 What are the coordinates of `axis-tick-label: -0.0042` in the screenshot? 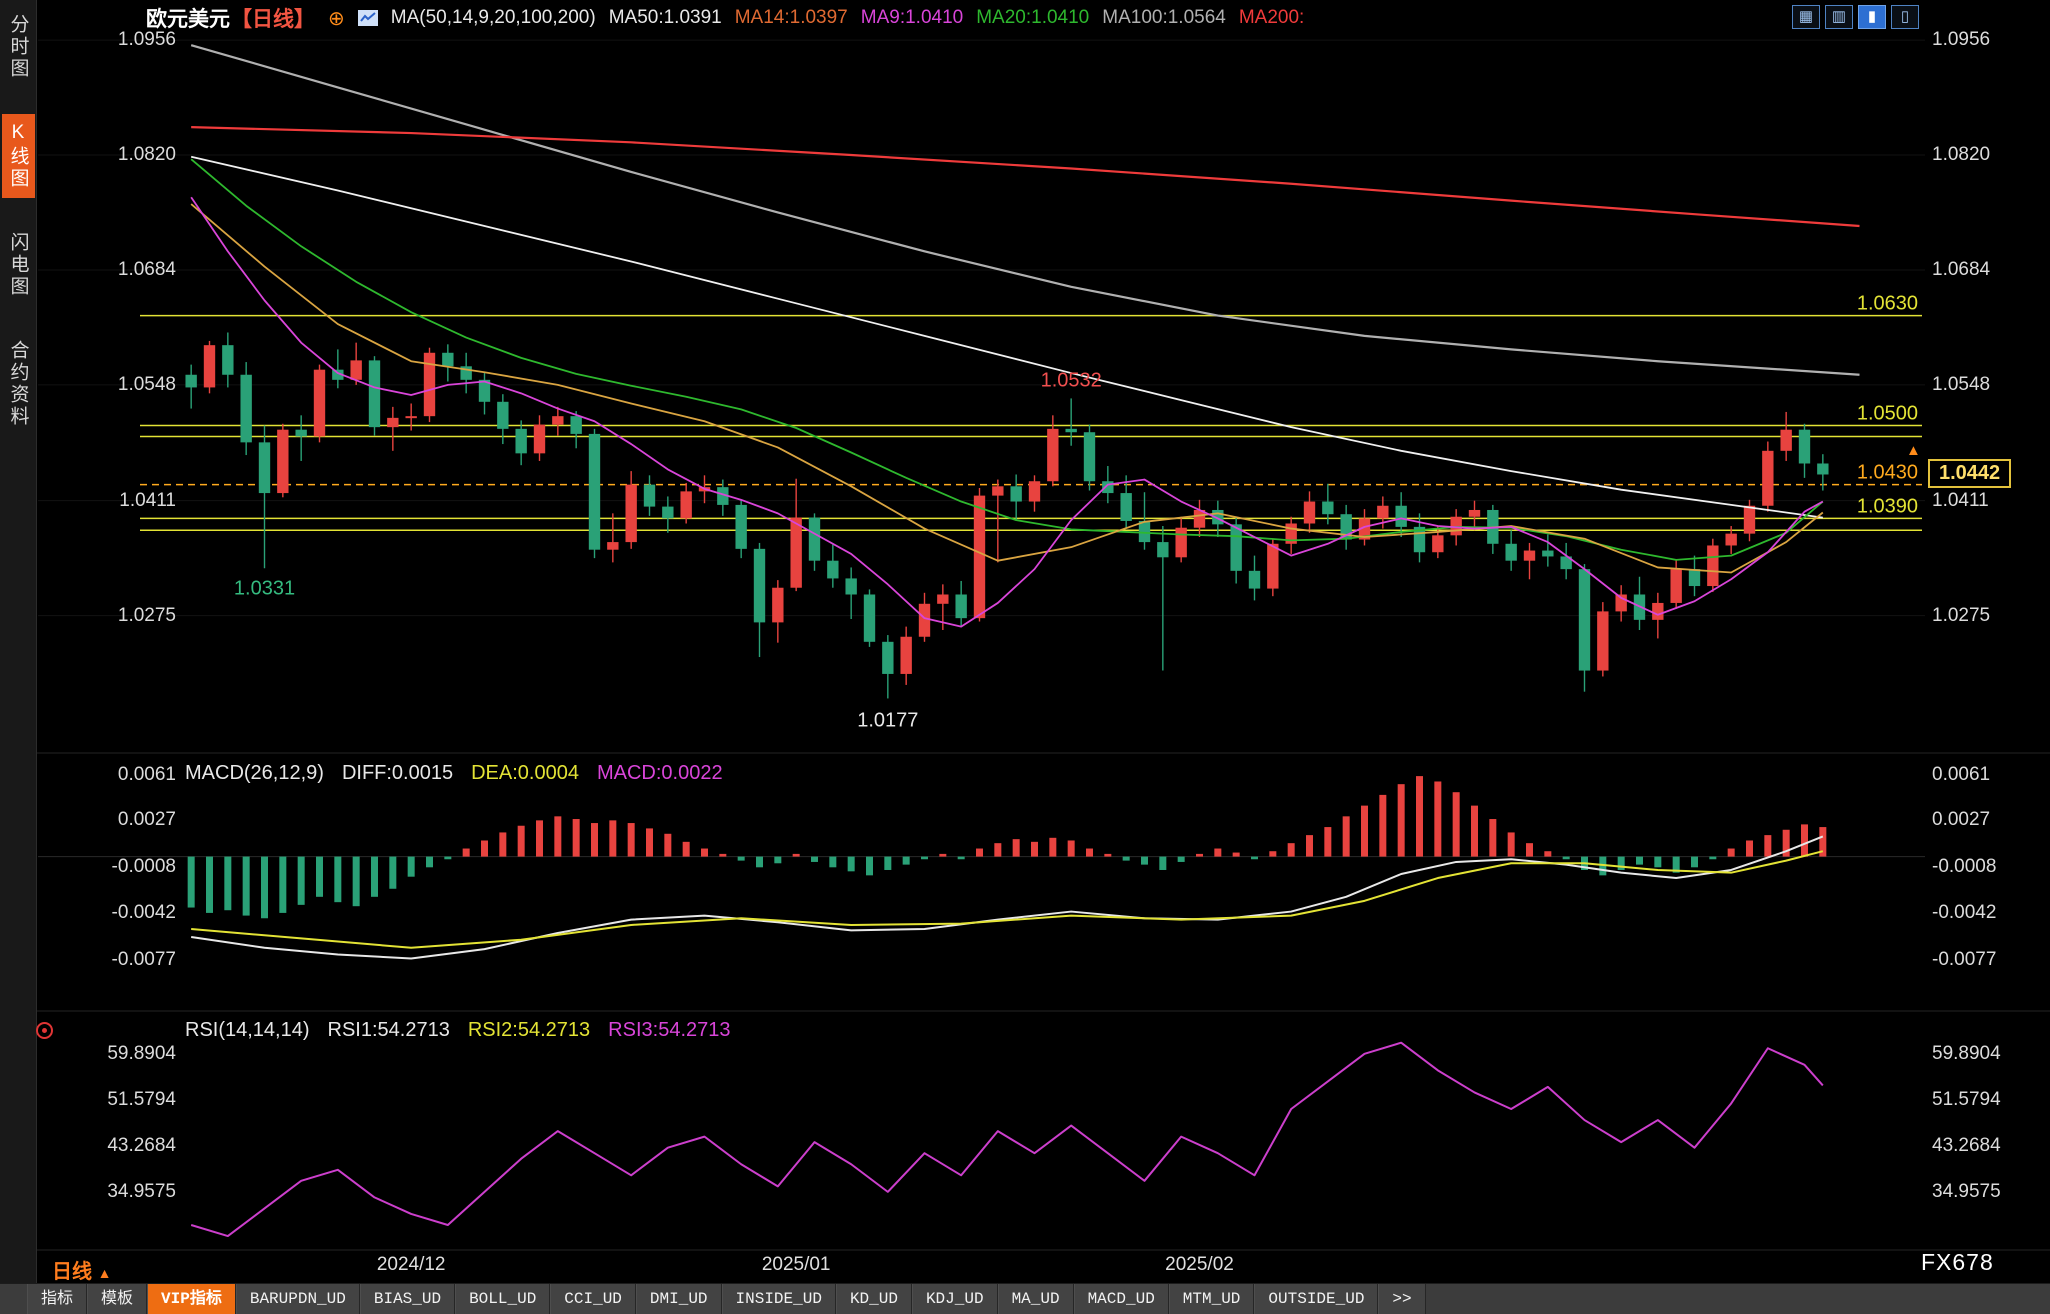 It's located at (1964, 912).